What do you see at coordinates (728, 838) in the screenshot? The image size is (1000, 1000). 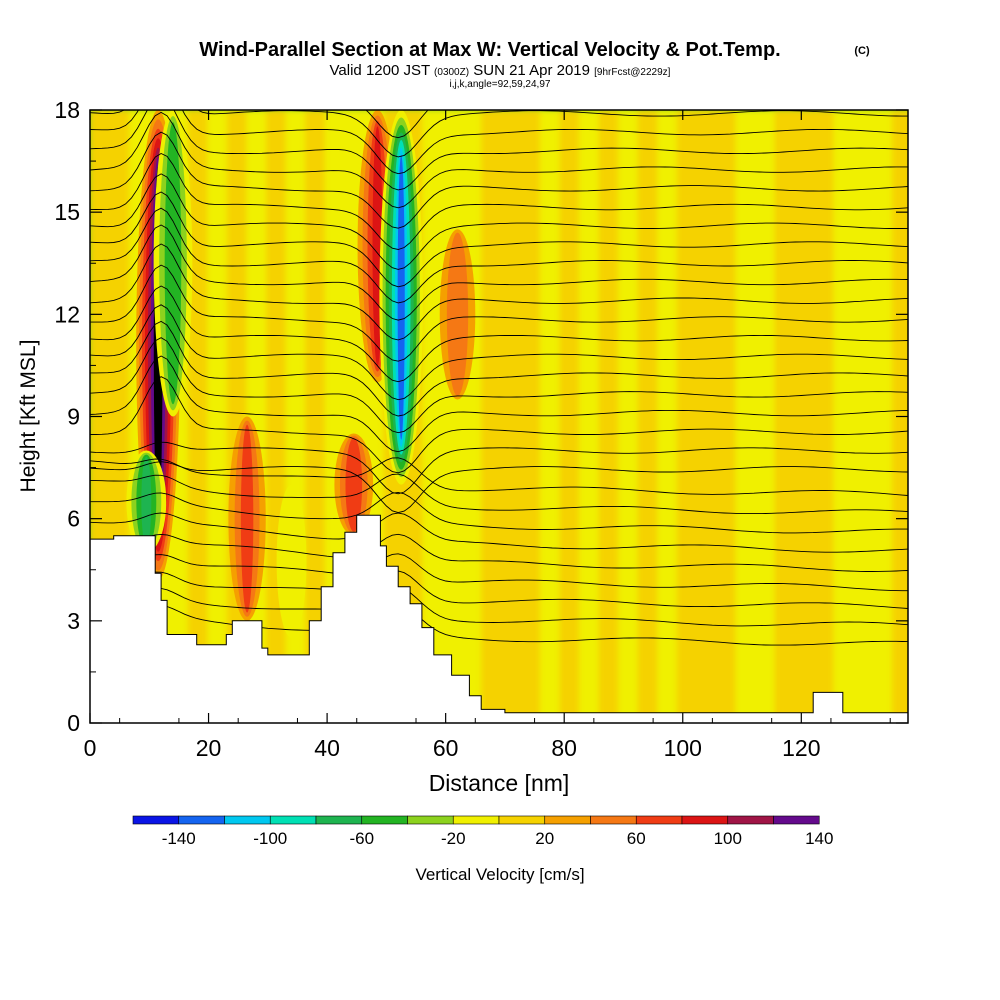 I see `colorbar-tick-label: 100` at bounding box center [728, 838].